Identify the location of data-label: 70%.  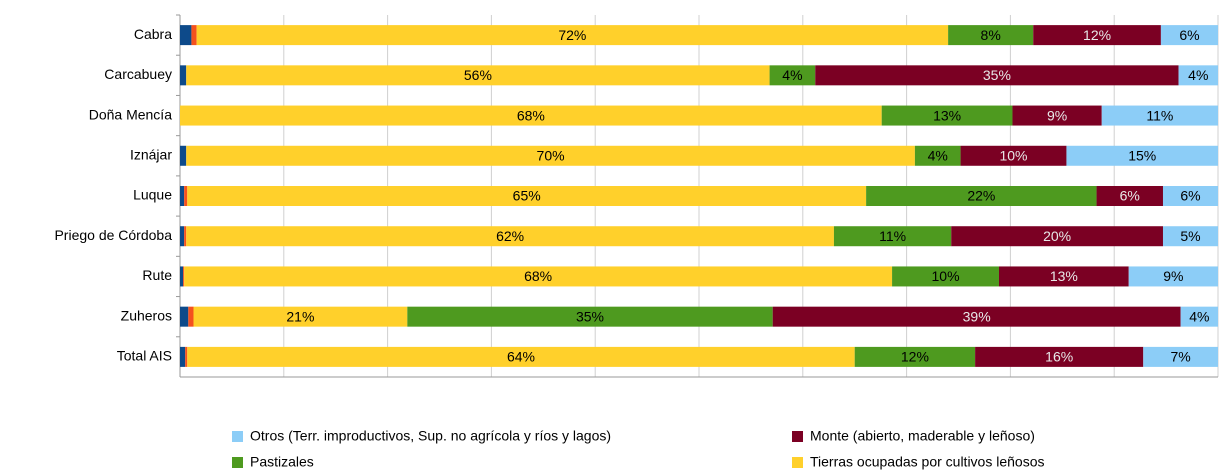
(551, 155).